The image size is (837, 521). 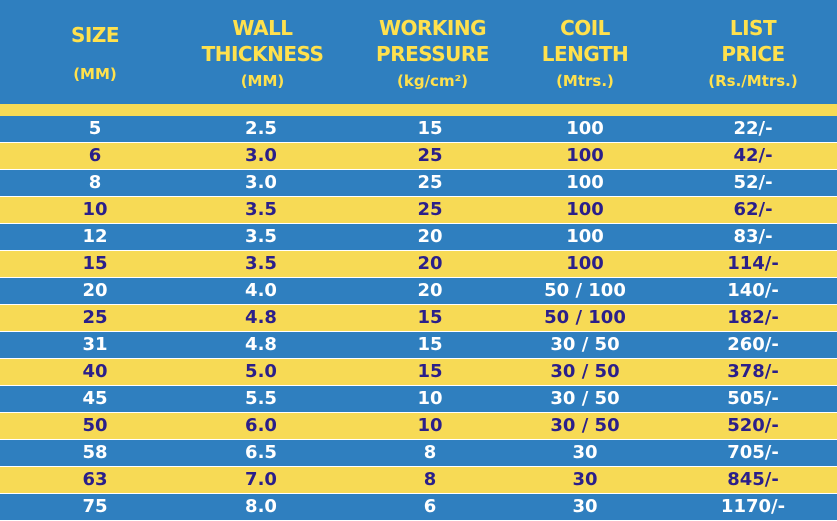 I want to click on table-row: 75 8.0 6 30 1170/-, so click(x=418, y=507).